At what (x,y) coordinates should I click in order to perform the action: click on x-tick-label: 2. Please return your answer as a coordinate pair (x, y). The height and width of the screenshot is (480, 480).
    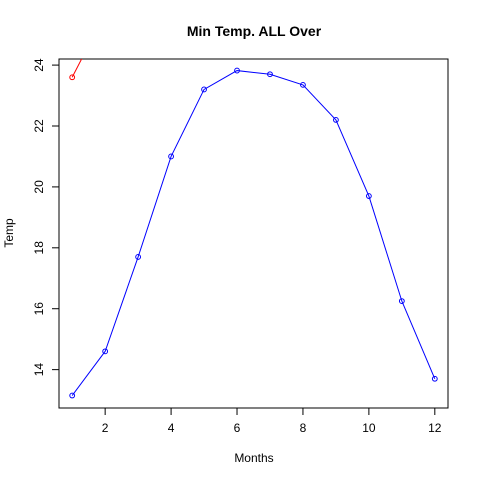
    Looking at the image, I should click on (105, 428).